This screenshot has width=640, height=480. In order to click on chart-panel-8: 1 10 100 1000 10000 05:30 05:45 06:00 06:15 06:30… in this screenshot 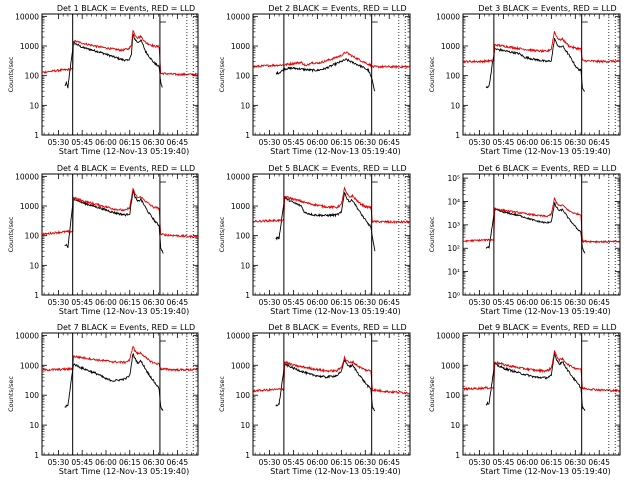, I will do `click(314, 399)`.